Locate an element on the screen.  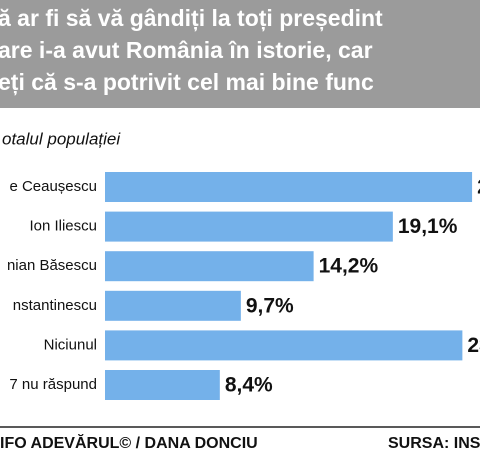
value-label: 9,7% is located at coordinates (270, 305).